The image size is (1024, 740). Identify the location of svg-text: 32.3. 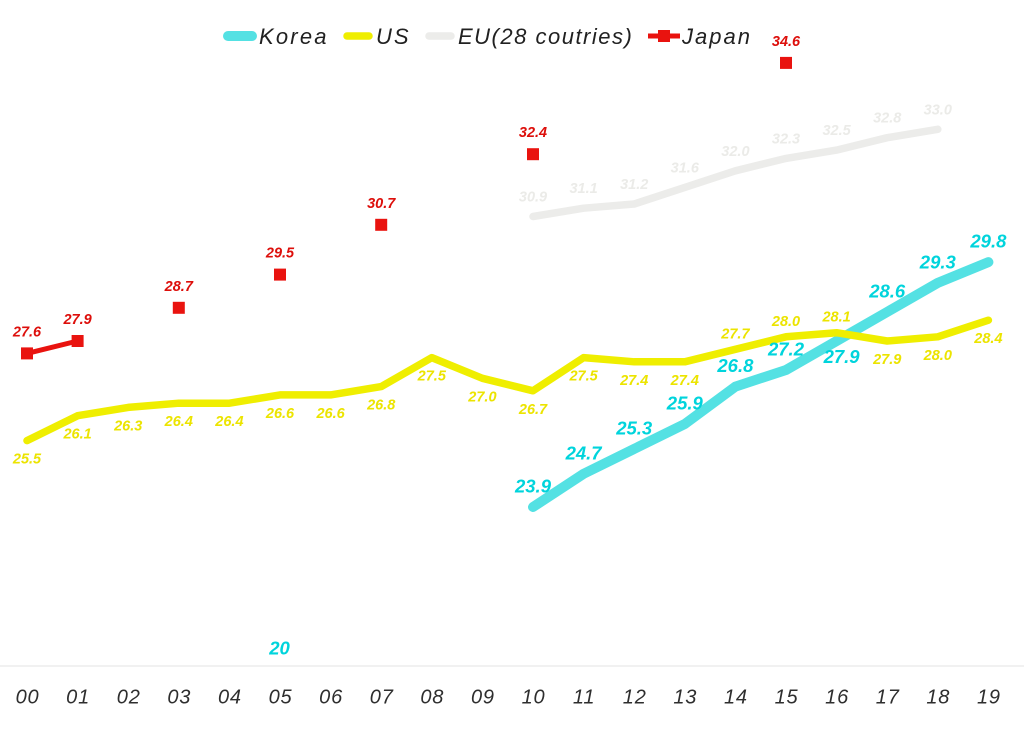
(786, 139).